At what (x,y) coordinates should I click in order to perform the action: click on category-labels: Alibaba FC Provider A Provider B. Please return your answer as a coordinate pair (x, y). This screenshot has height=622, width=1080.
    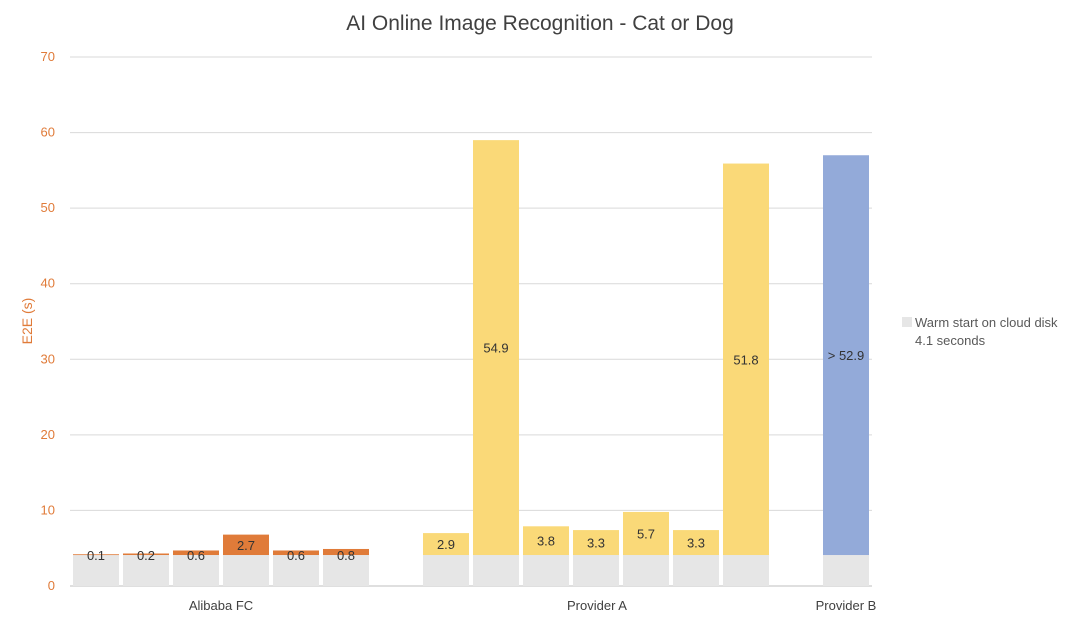
    Looking at the image, I should click on (533, 605).